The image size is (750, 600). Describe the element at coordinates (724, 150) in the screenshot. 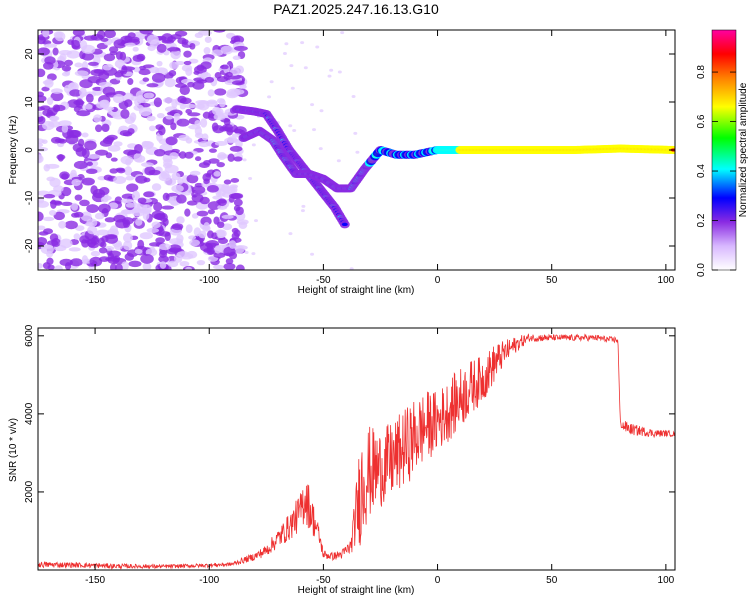

I see `colorbar-gradient` at that location.